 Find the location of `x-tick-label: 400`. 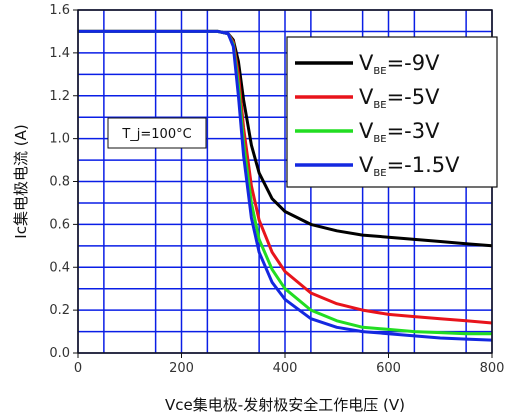

x-tick-label: 400 is located at coordinates (285, 368).